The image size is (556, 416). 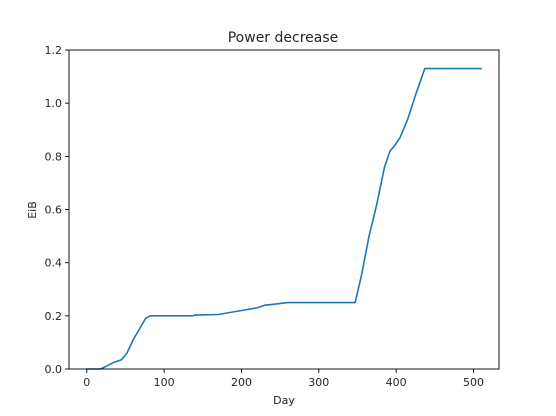 What do you see at coordinates (86, 382) in the screenshot?
I see `x-tick-label: 0` at bounding box center [86, 382].